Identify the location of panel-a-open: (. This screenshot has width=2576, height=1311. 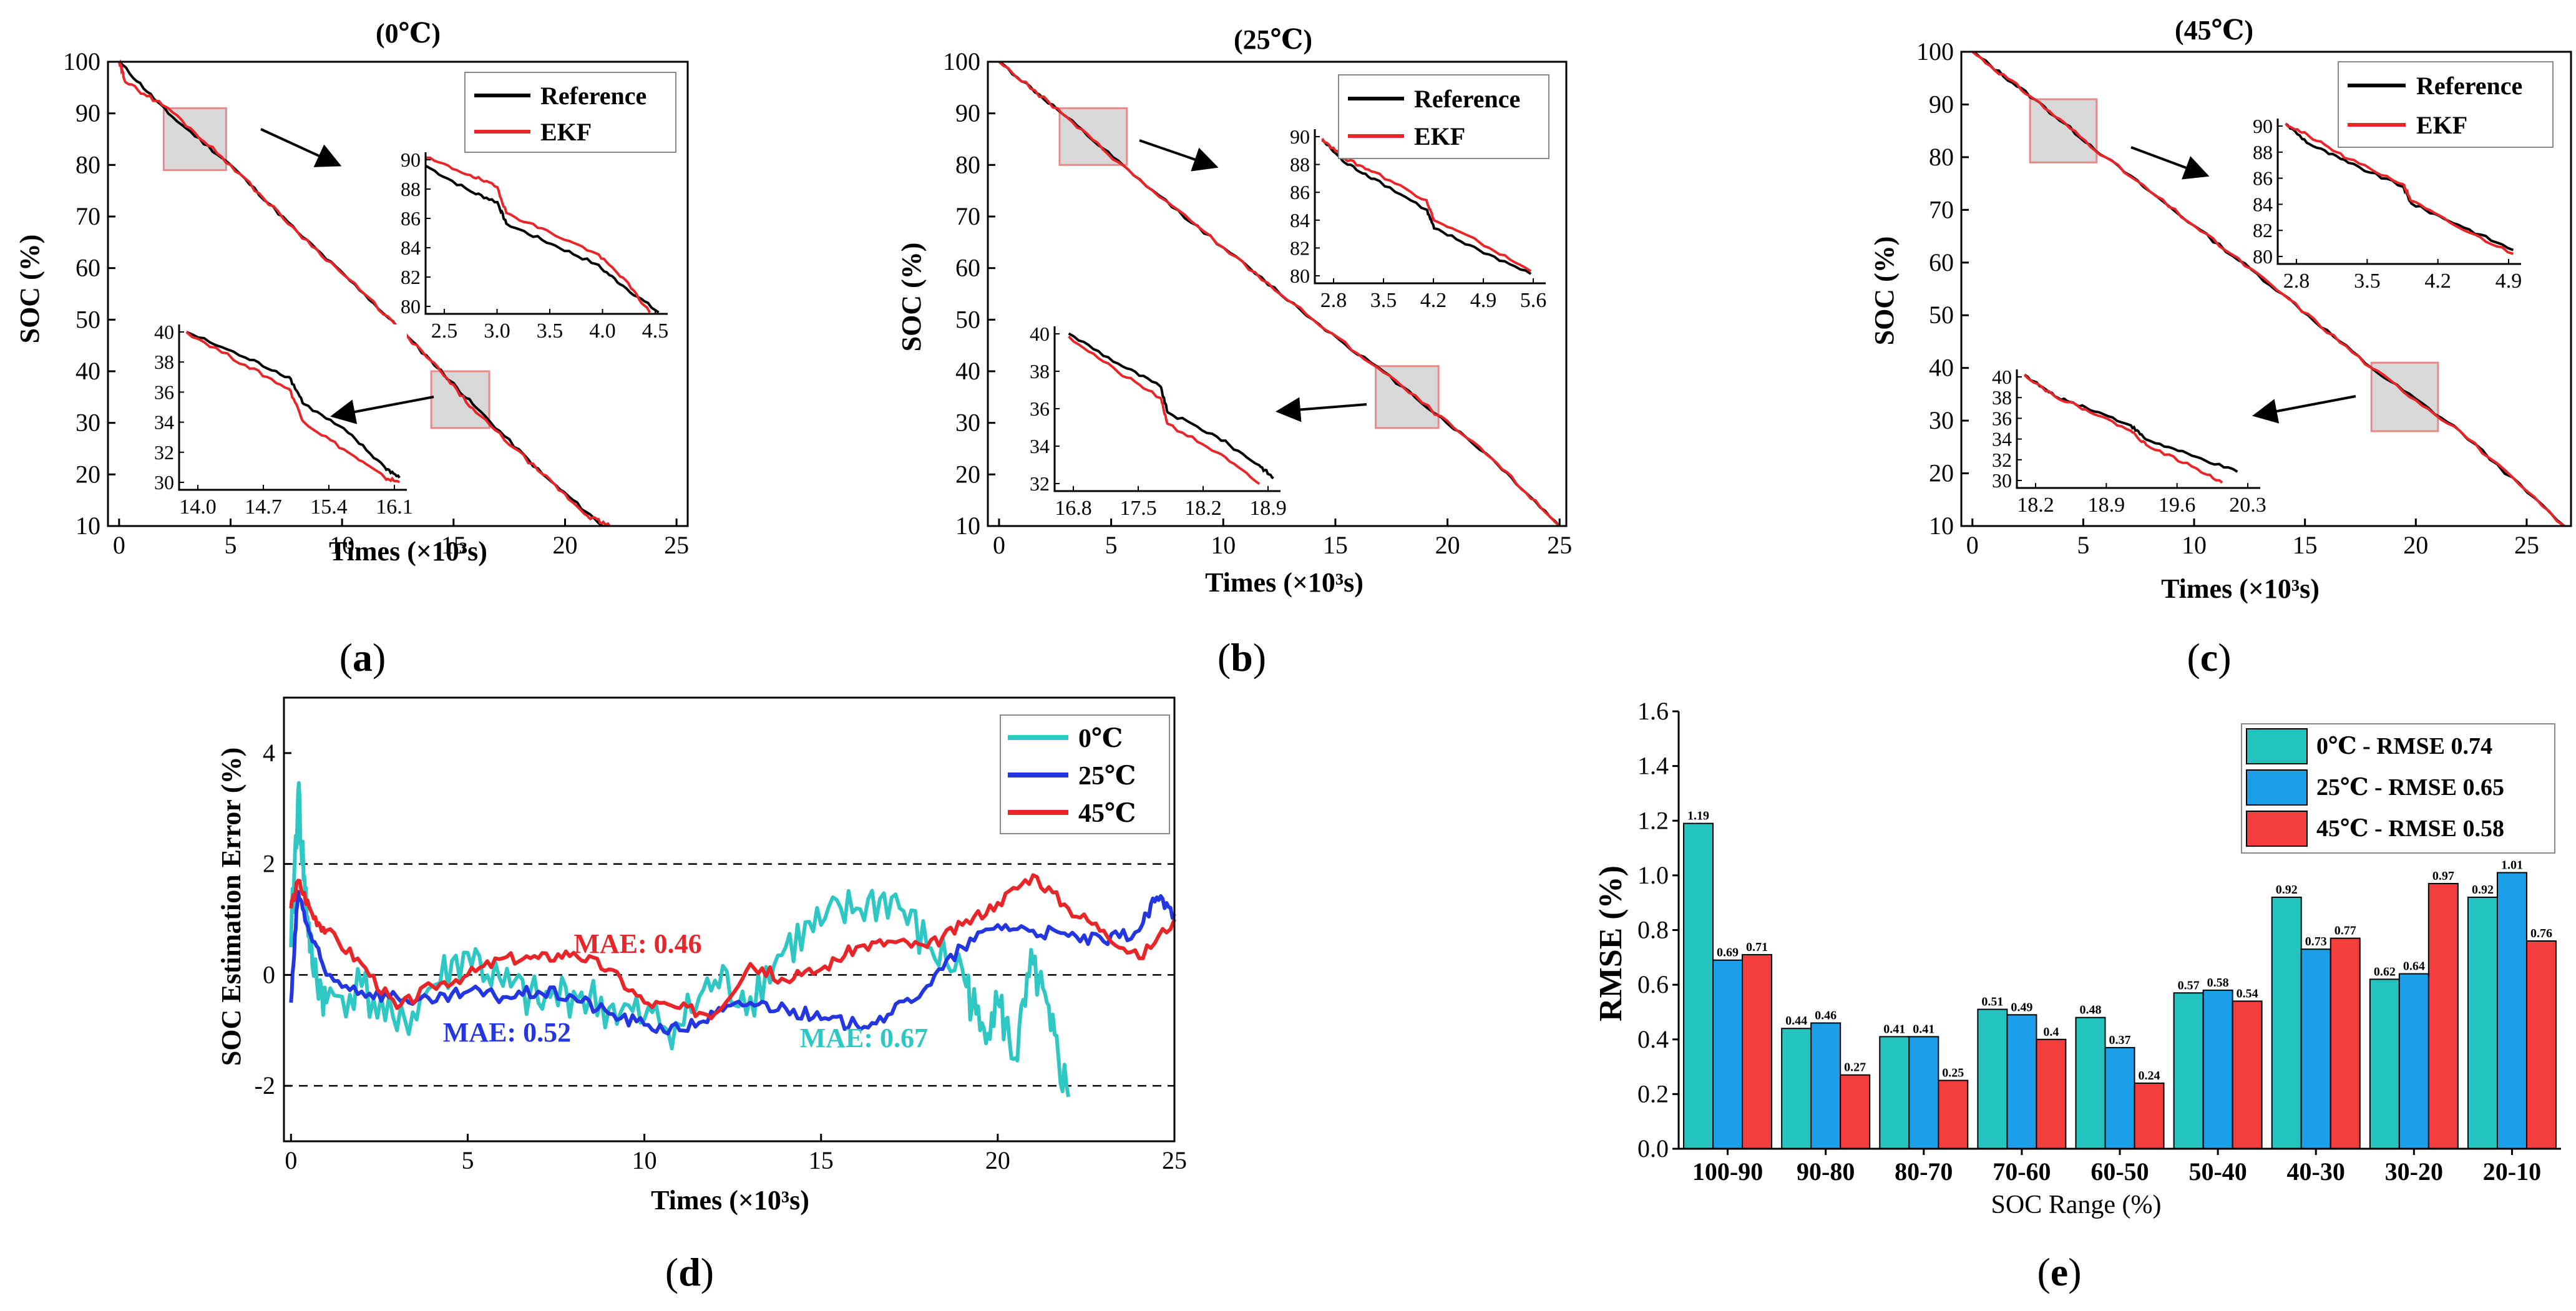
(346, 657).